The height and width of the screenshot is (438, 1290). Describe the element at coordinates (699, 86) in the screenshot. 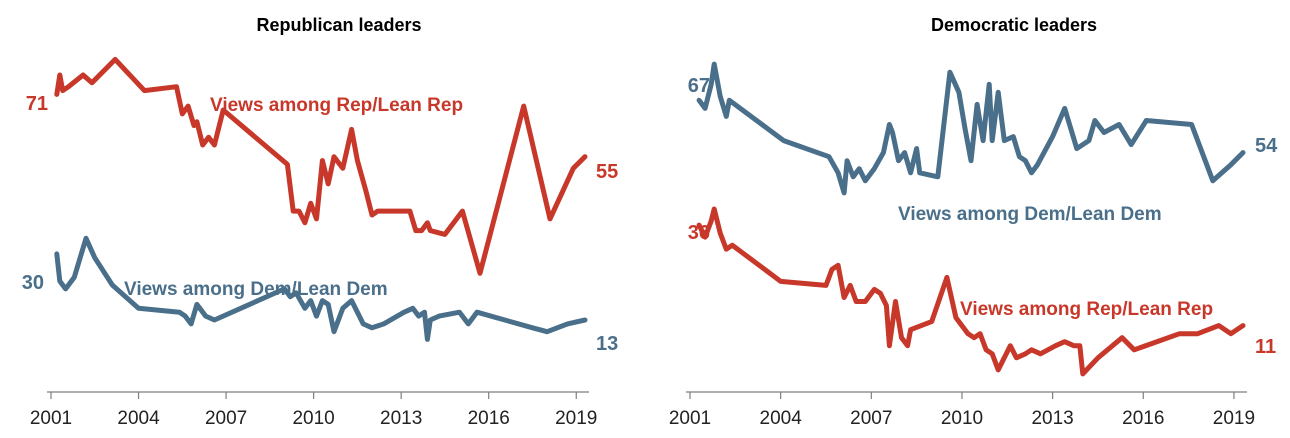

I see `start-value-label: 67` at that location.